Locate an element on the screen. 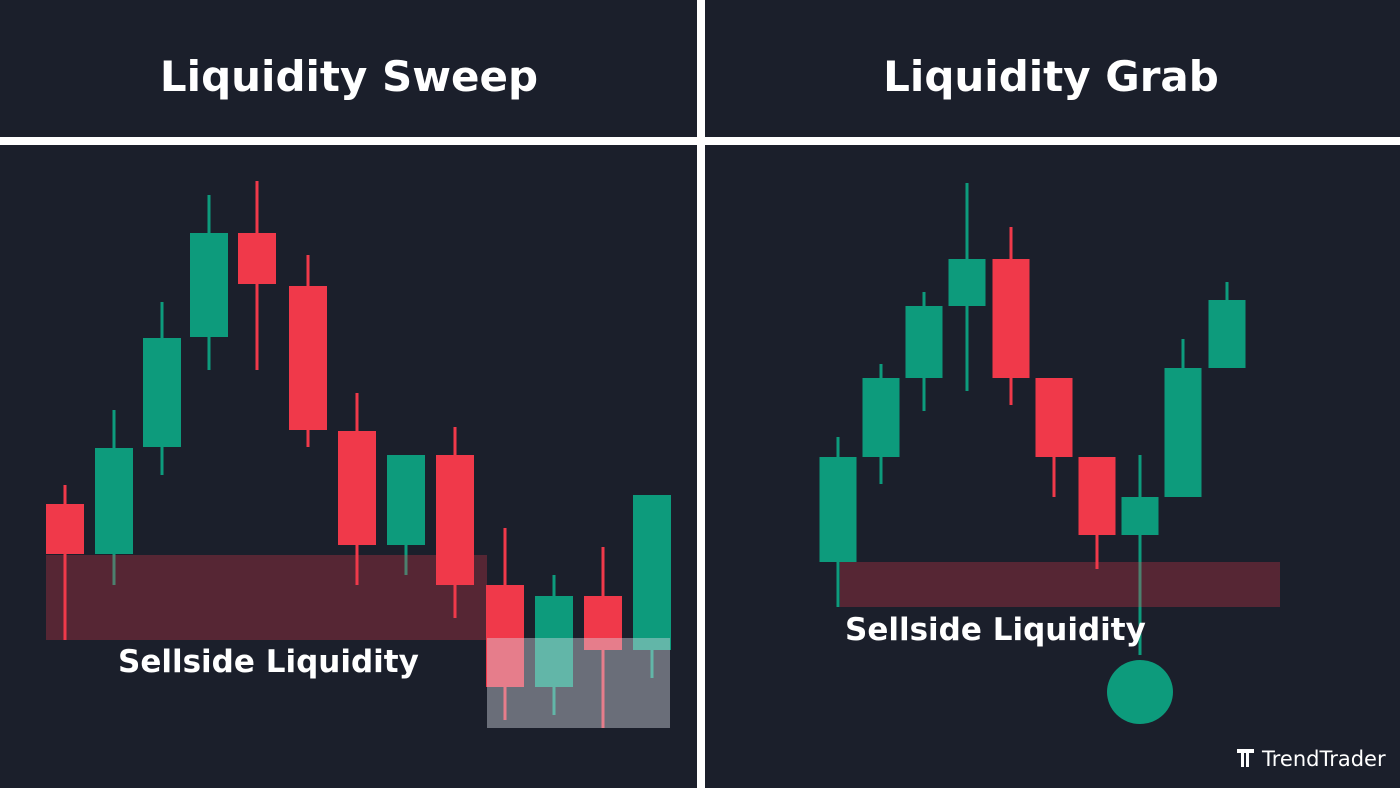  panel-title: Liquidity Grab is located at coordinates (1051, 76).